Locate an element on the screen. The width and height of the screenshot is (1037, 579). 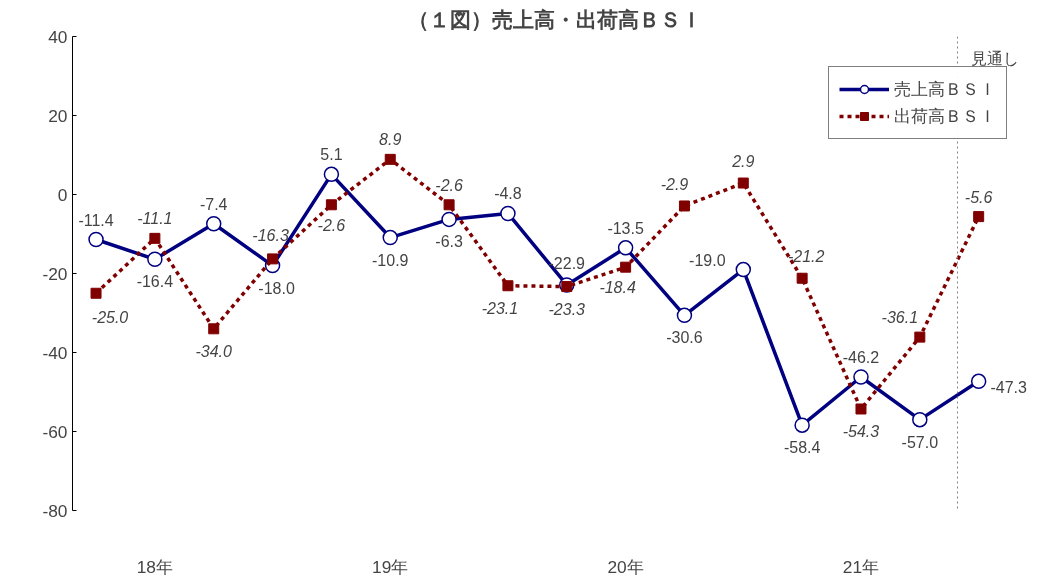
data-label: -23.3 is located at coordinates (567, 309).